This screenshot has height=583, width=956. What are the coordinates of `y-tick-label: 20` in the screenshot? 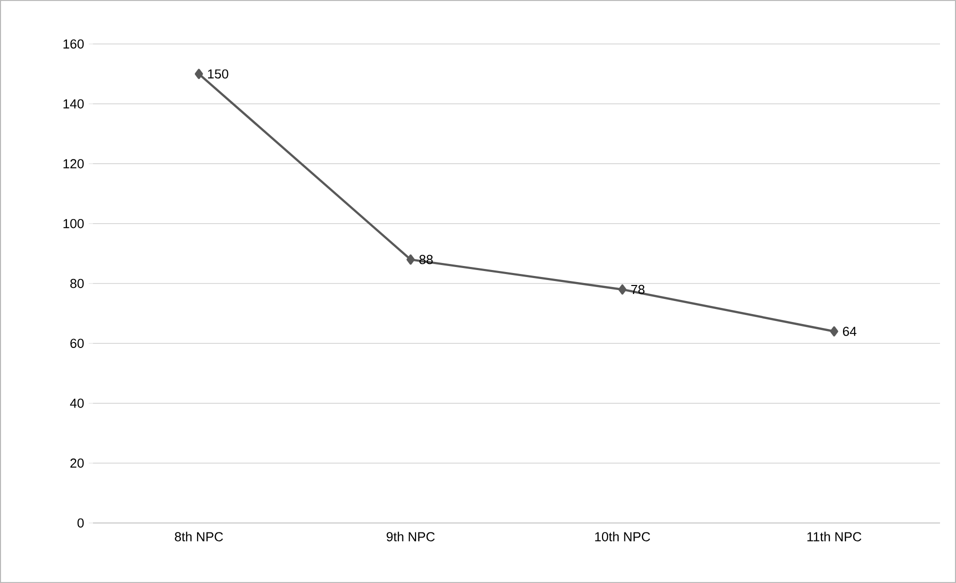 It's located at (77, 463).